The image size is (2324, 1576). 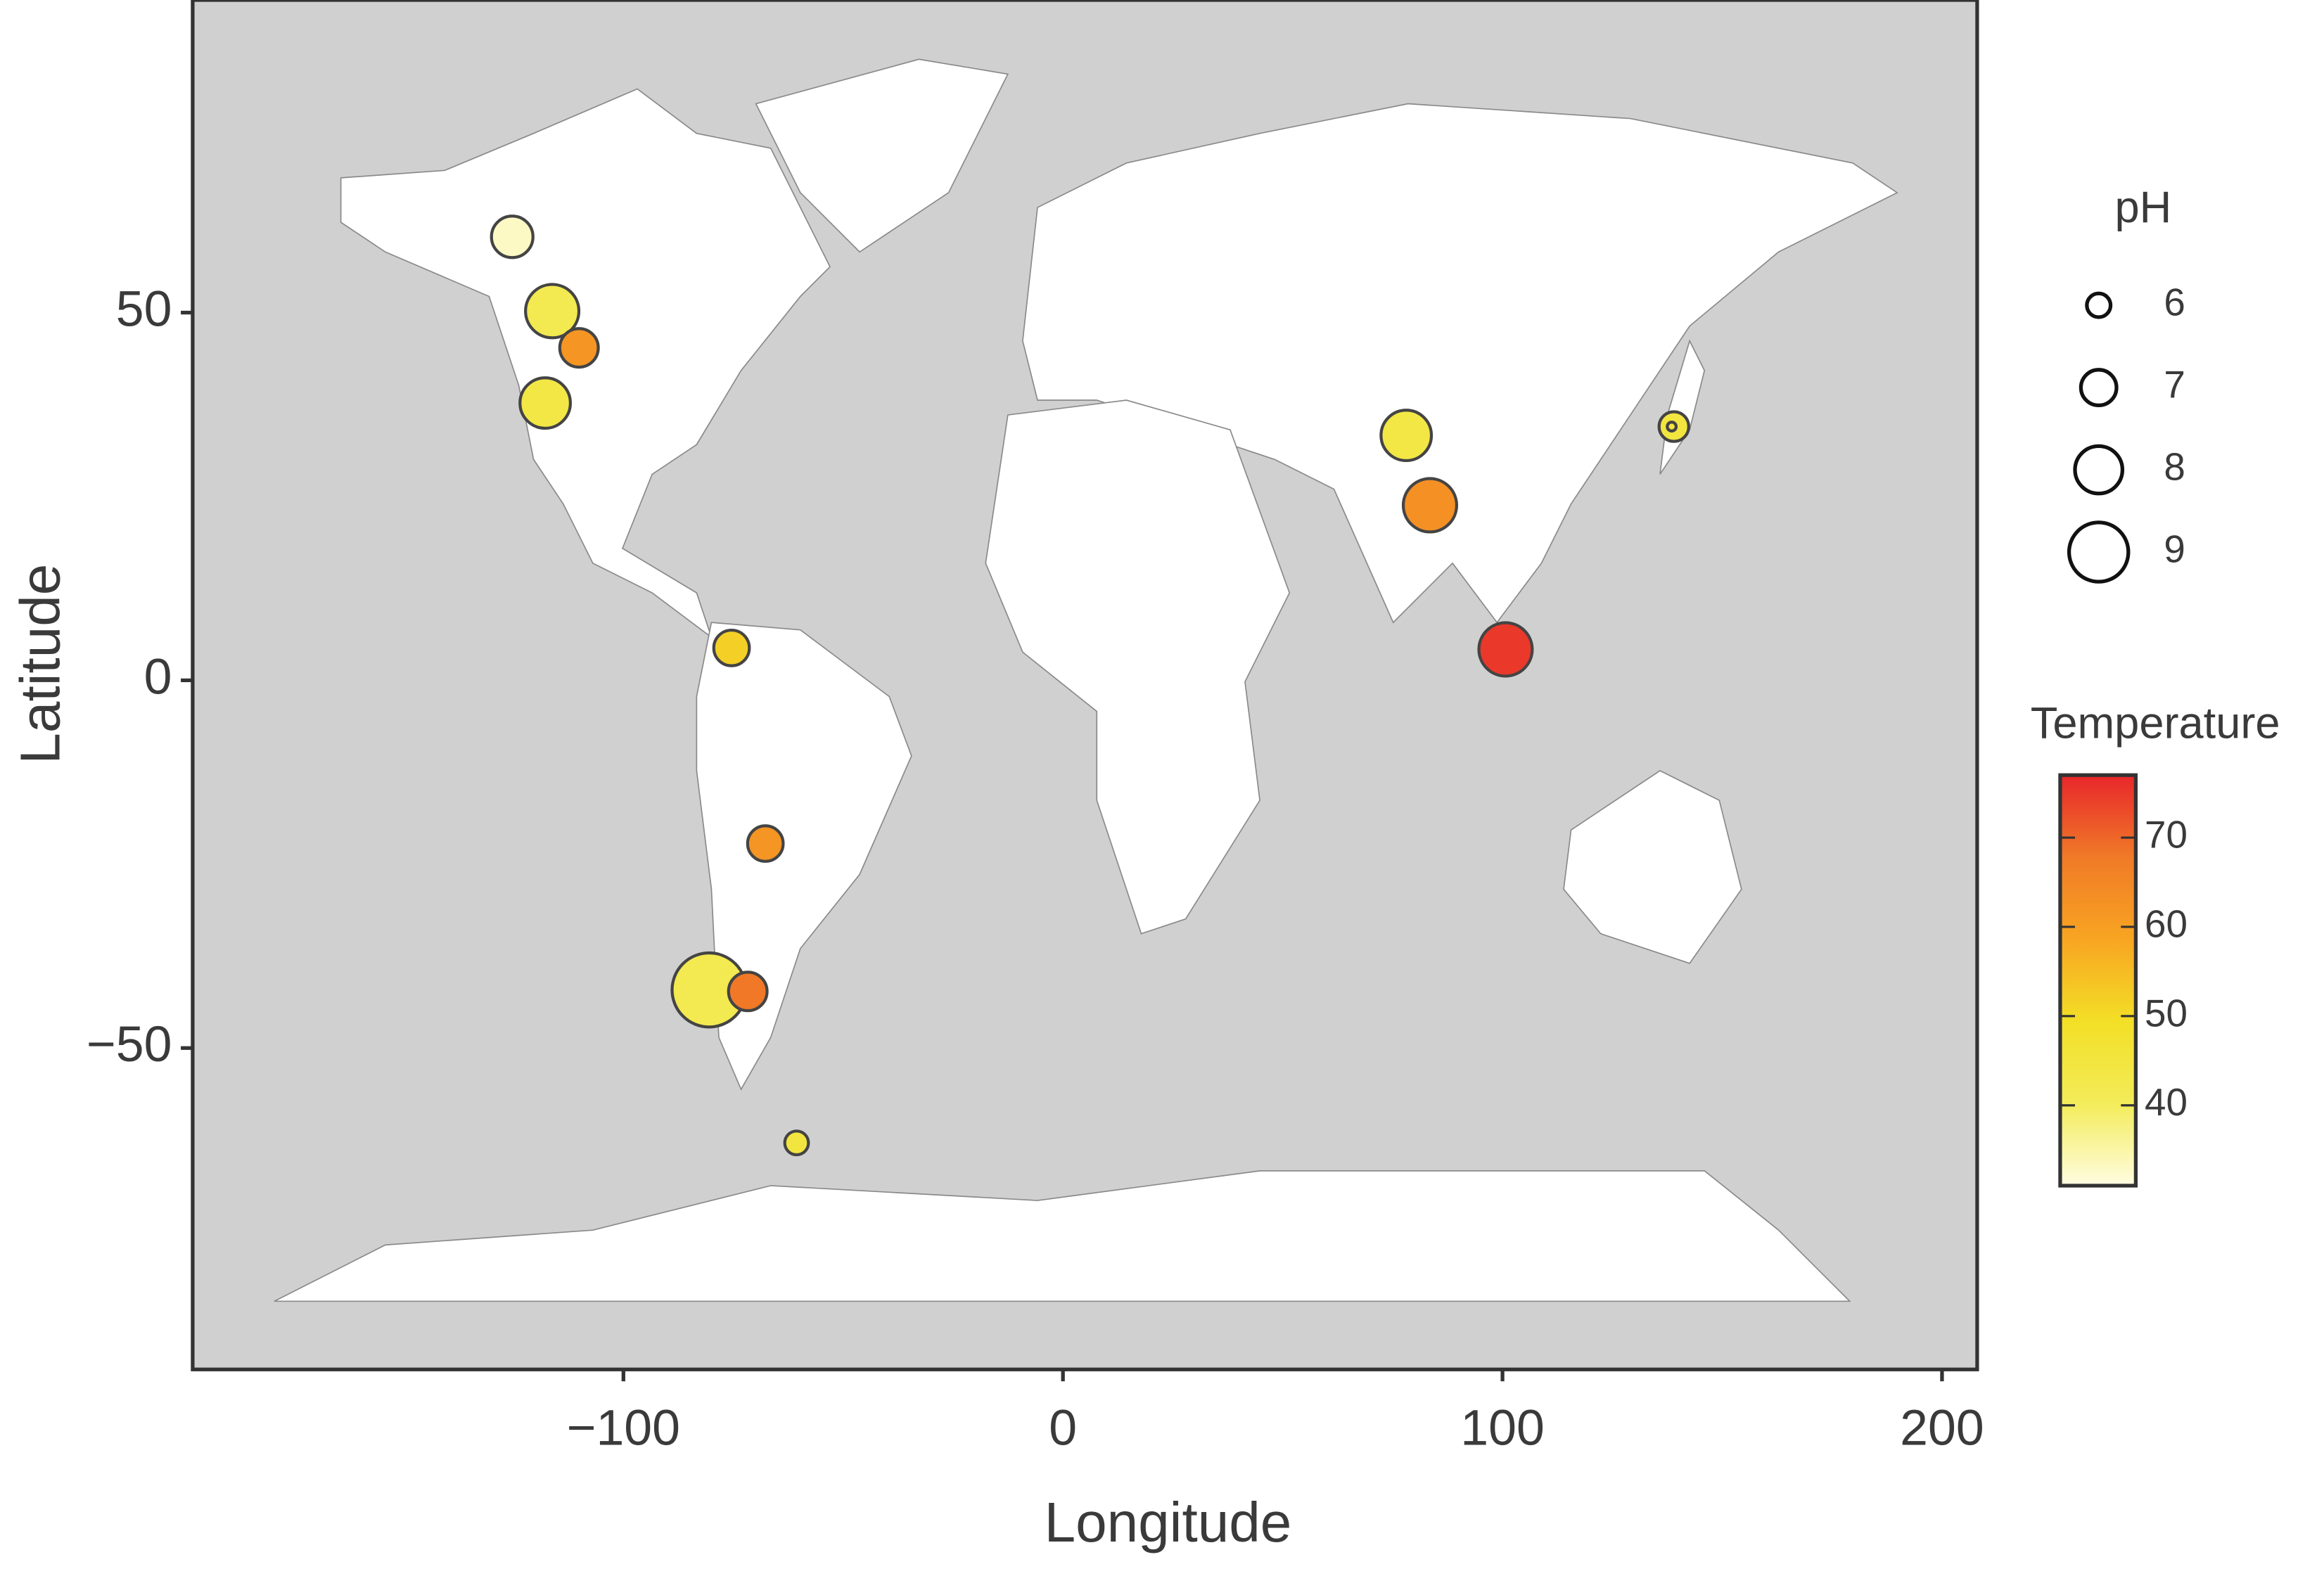 I want to click on x-tick-label: −100, so click(x=623, y=1428).